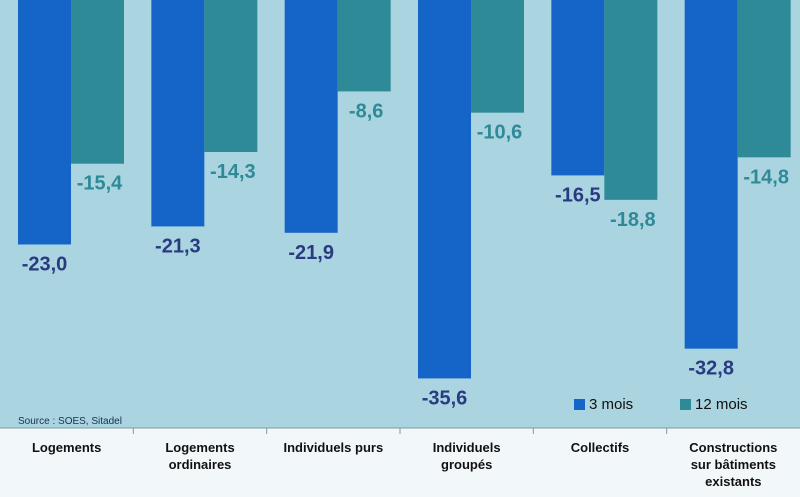 This screenshot has height=497, width=800. I want to click on legend-swatch-12-mois, so click(685, 404).